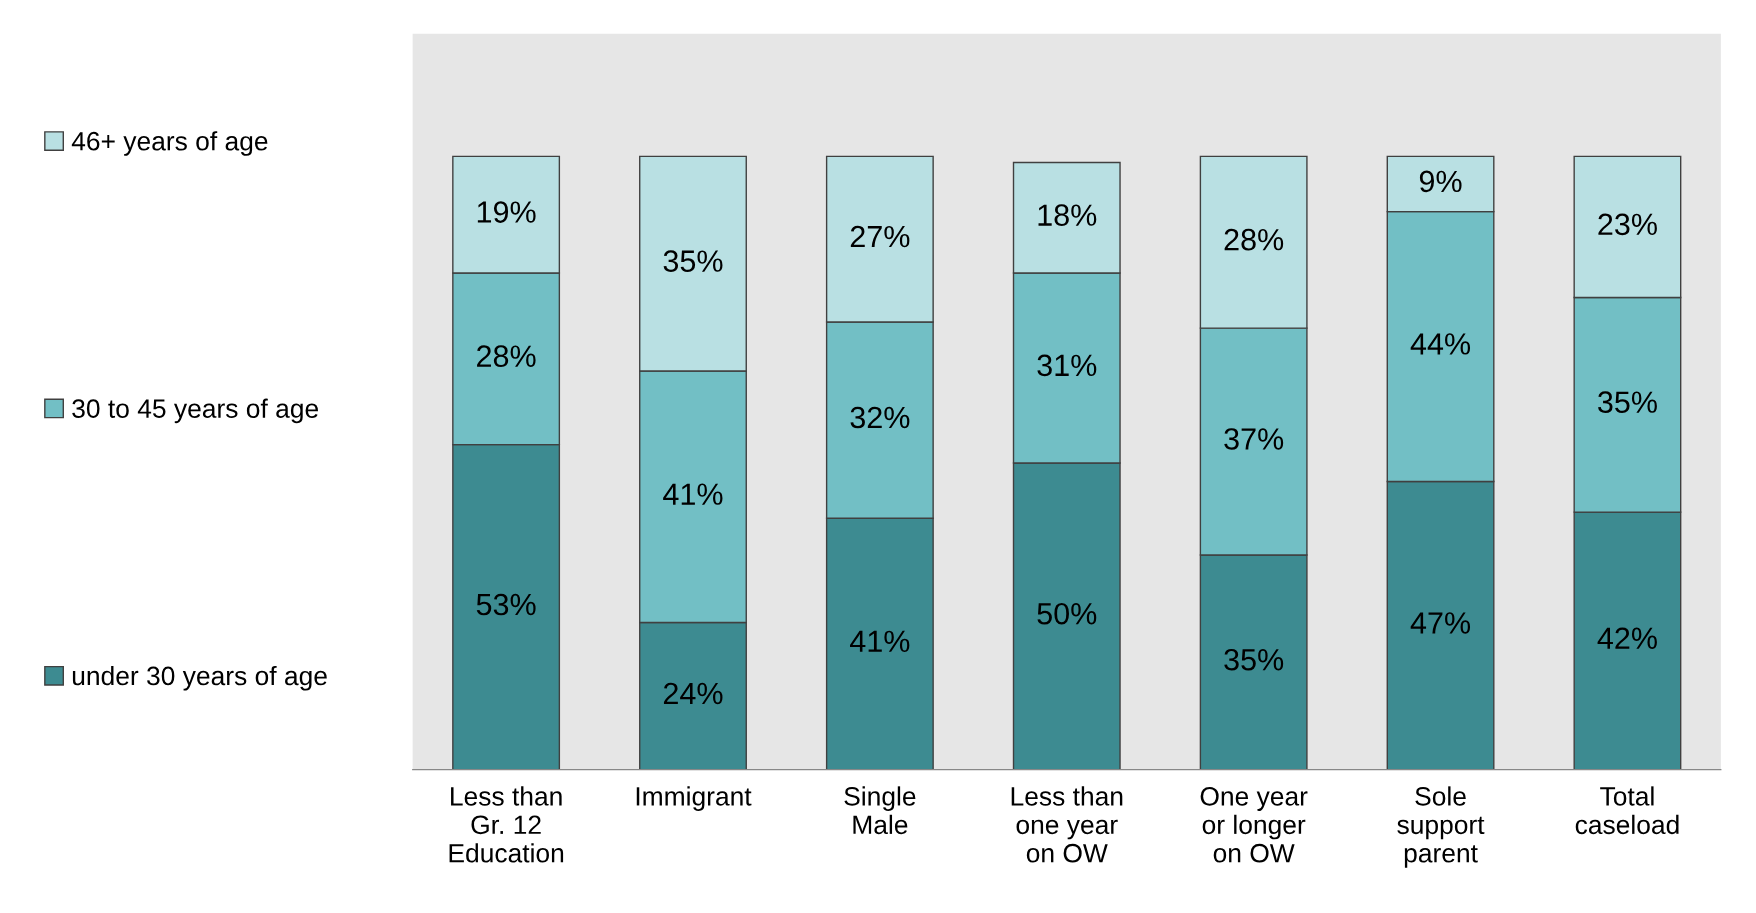 The width and height of the screenshot is (1756, 913). What do you see at coordinates (199, 678) in the screenshot?
I see `legend-label: under 30 years of age` at bounding box center [199, 678].